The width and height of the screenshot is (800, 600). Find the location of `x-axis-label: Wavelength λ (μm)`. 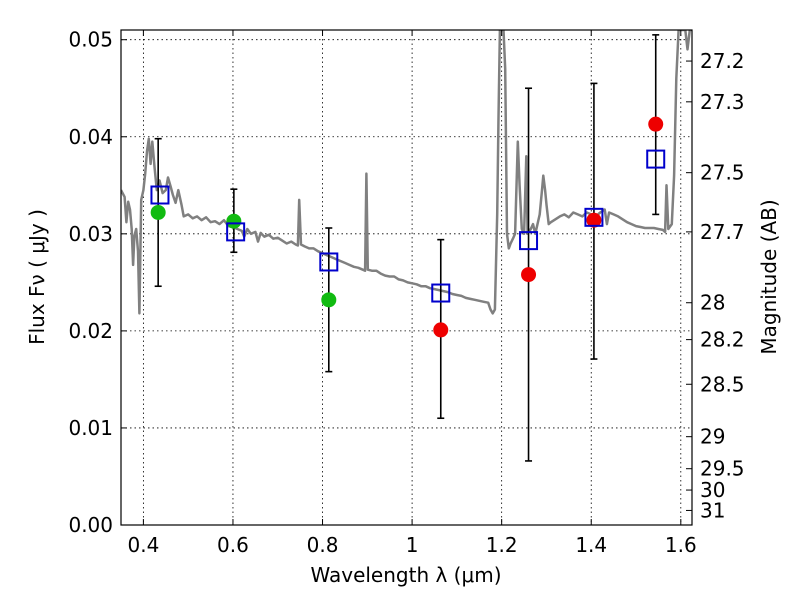

x-axis-label: Wavelength λ (μm) is located at coordinates (405, 575).